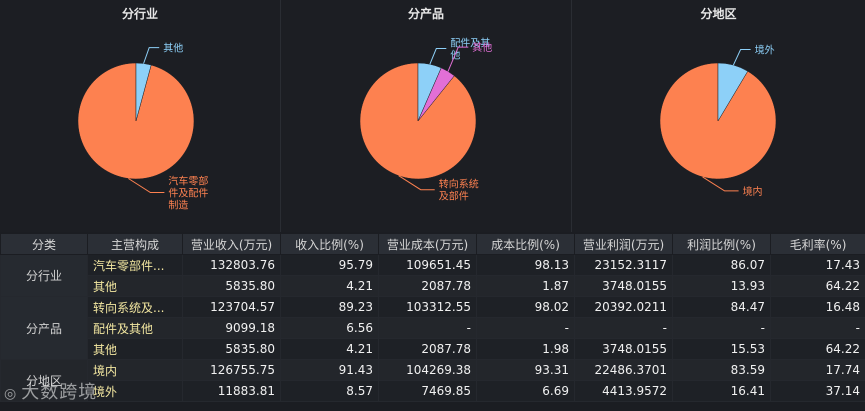  I want to click on header-category: 分类, so click(44, 244).